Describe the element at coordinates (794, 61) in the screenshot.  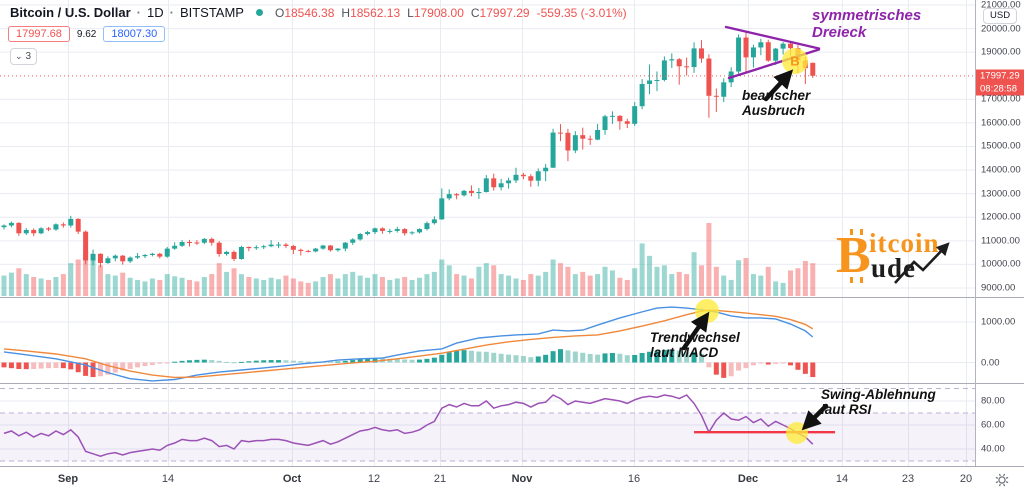
I see `bitcoin-icon: B` at that location.